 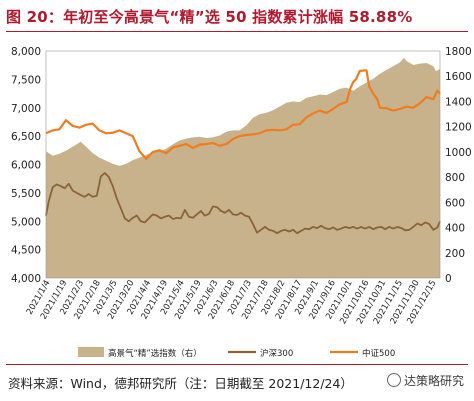 I want to click on right-tick-label: 600, so click(x=455, y=203).